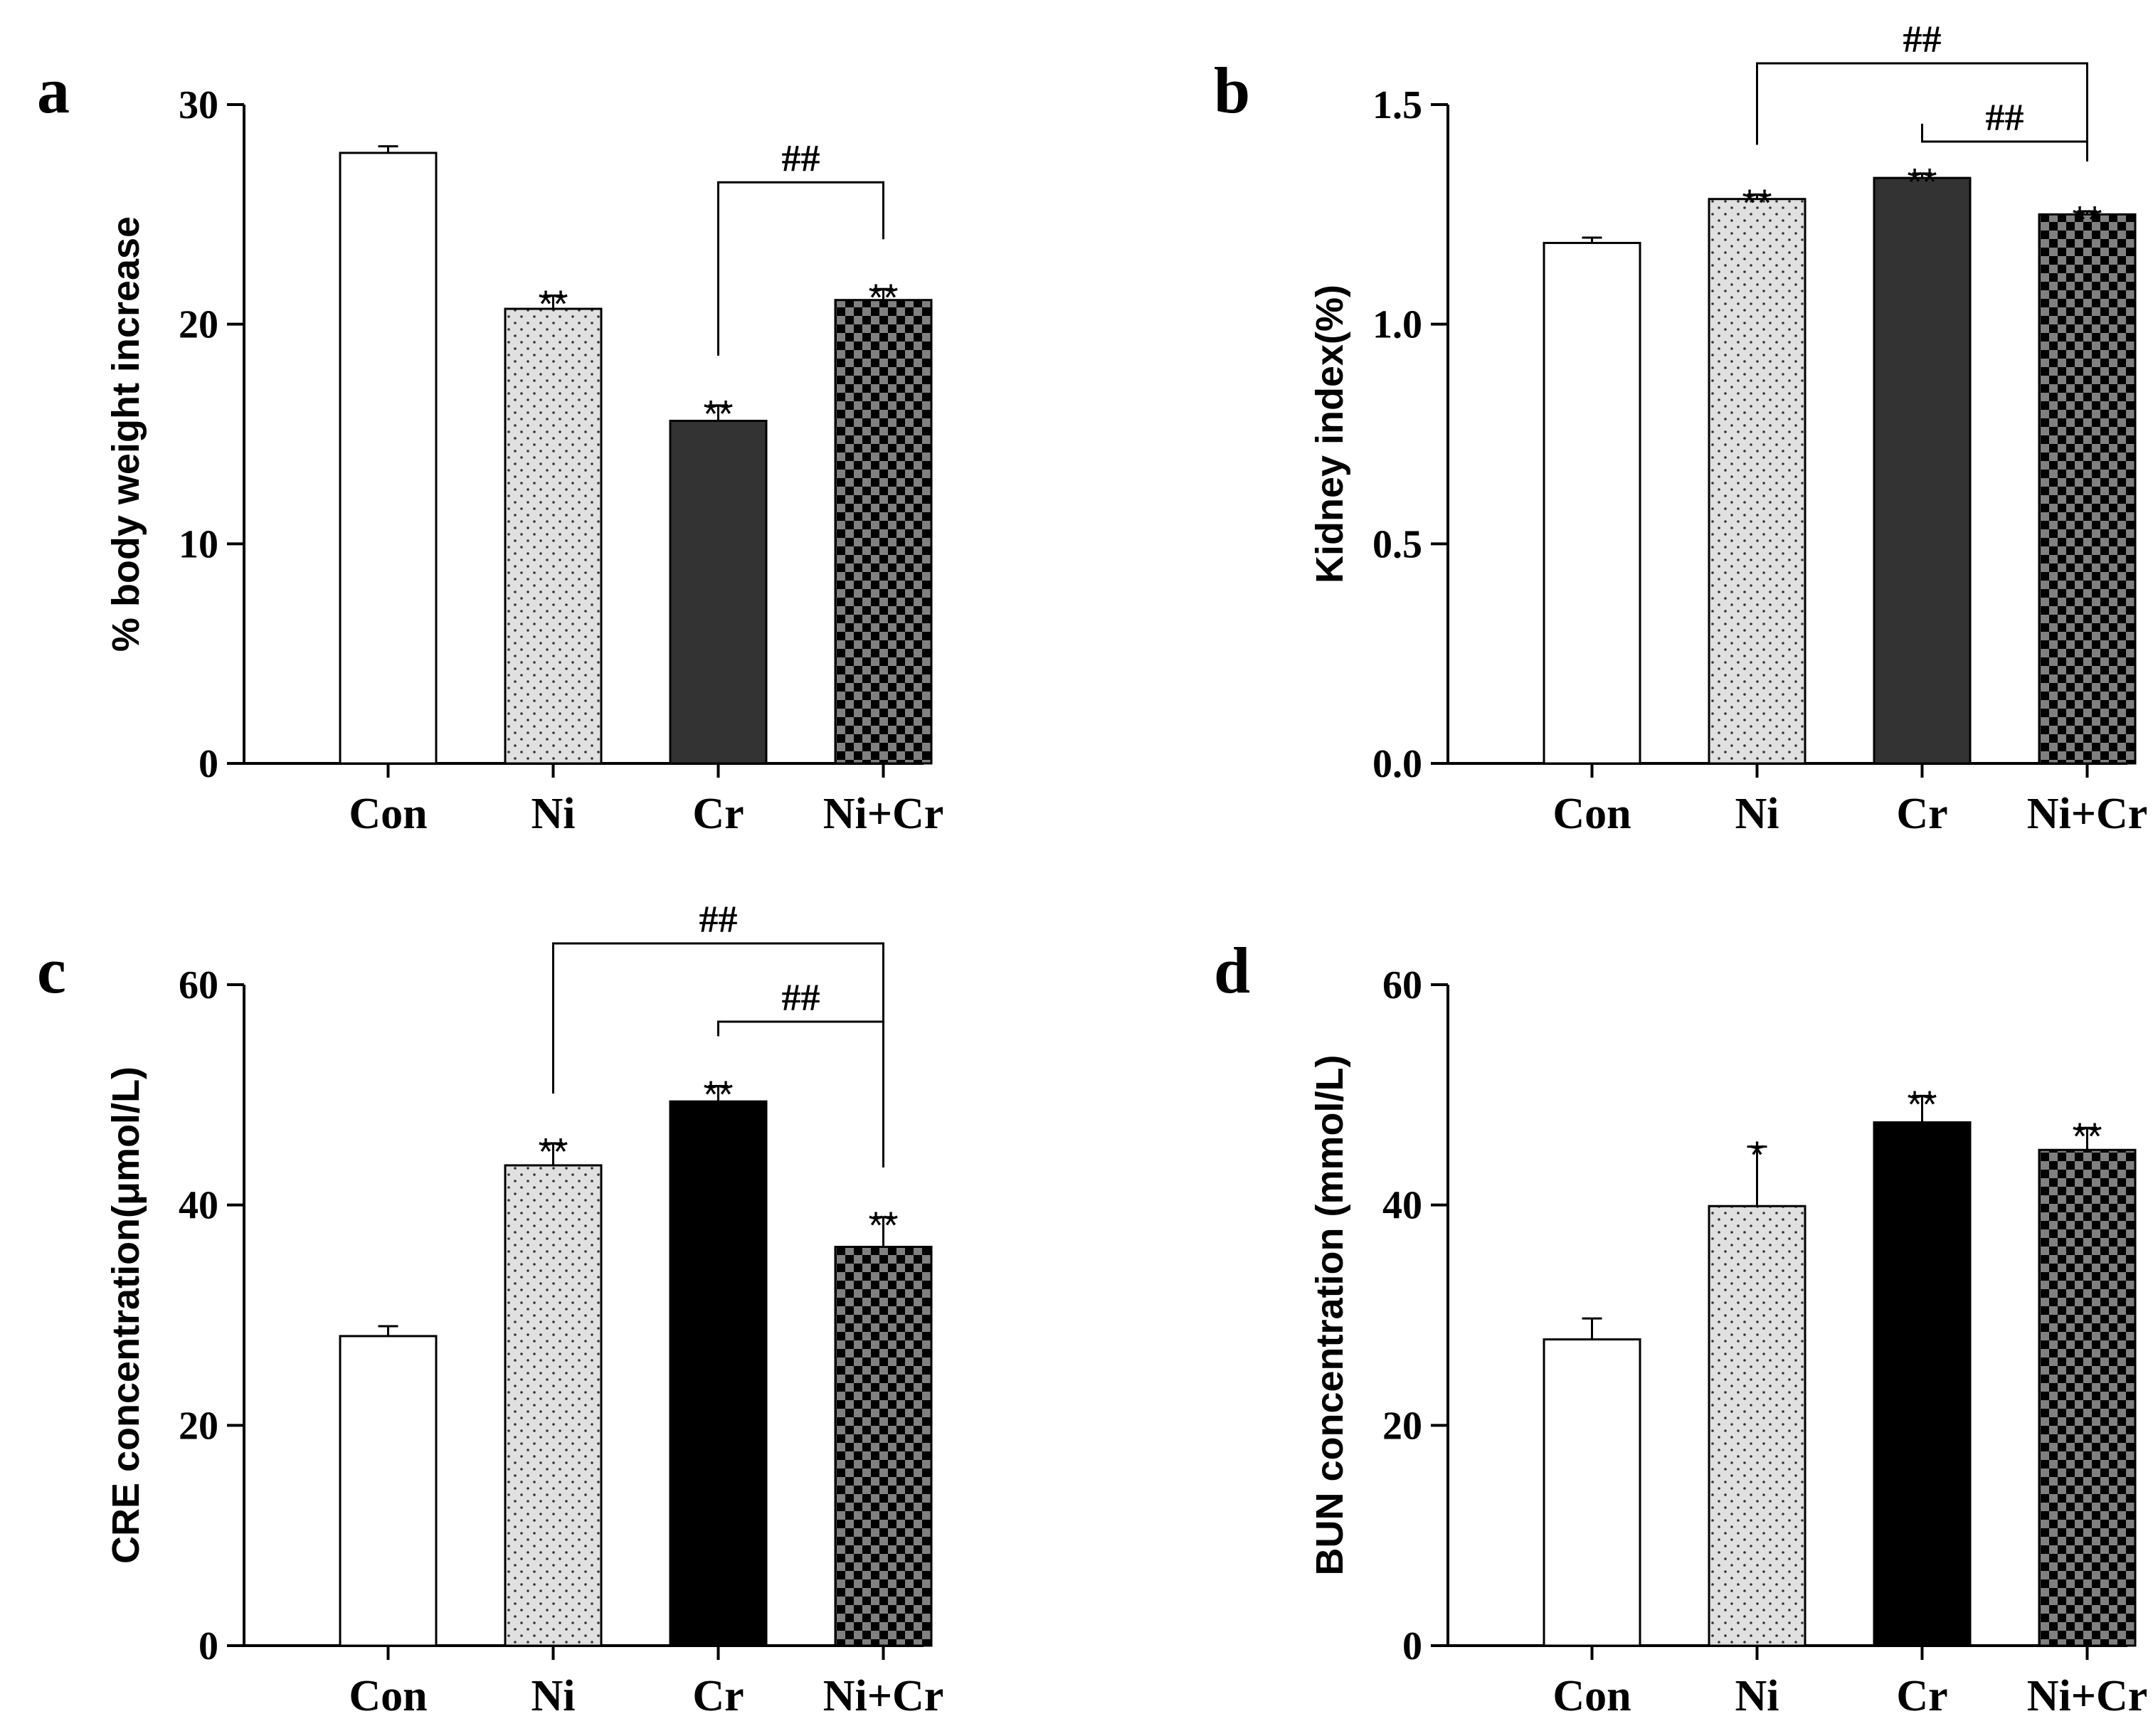 This screenshot has width=2153, height=1736. I want to click on y-axis-title: % body weight increase, so click(126, 434).